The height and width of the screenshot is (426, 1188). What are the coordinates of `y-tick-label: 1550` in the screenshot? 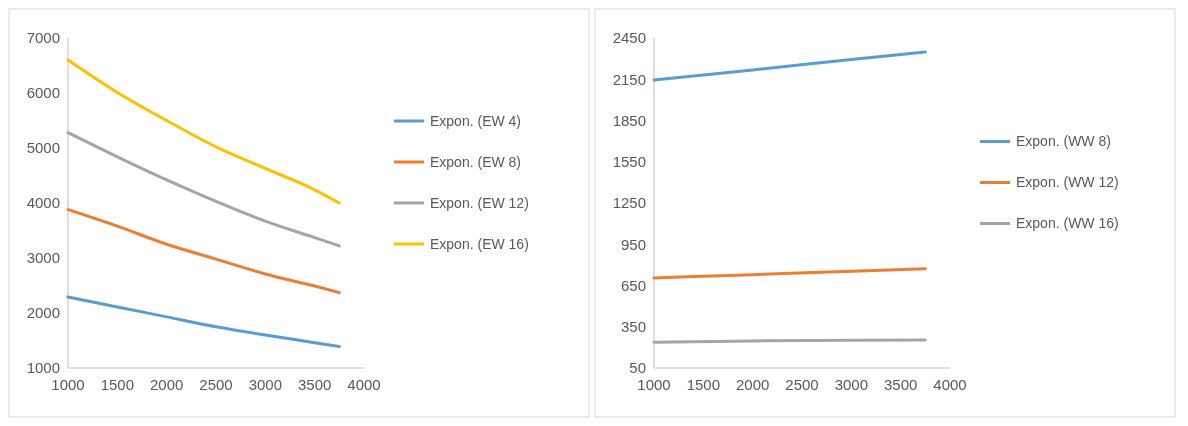 It's located at (629, 161).